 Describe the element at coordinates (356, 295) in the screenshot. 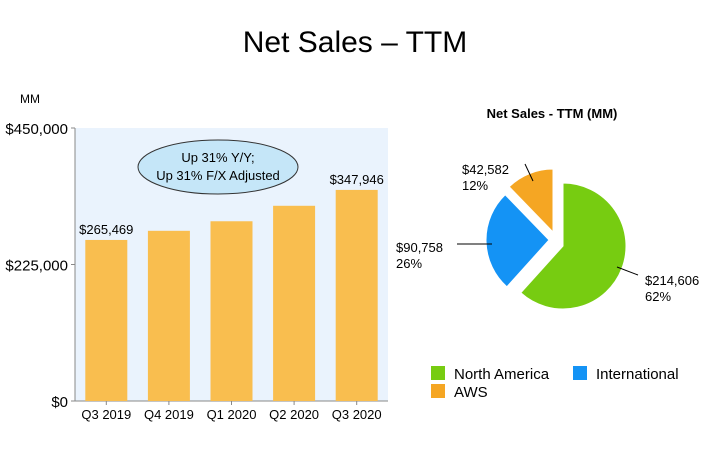

I see `bar-q3-2020` at that location.